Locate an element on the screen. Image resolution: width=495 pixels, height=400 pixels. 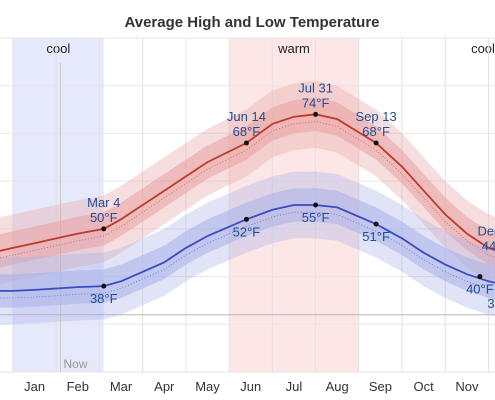
x-tick-label: Aug is located at coordinates (337, 386).